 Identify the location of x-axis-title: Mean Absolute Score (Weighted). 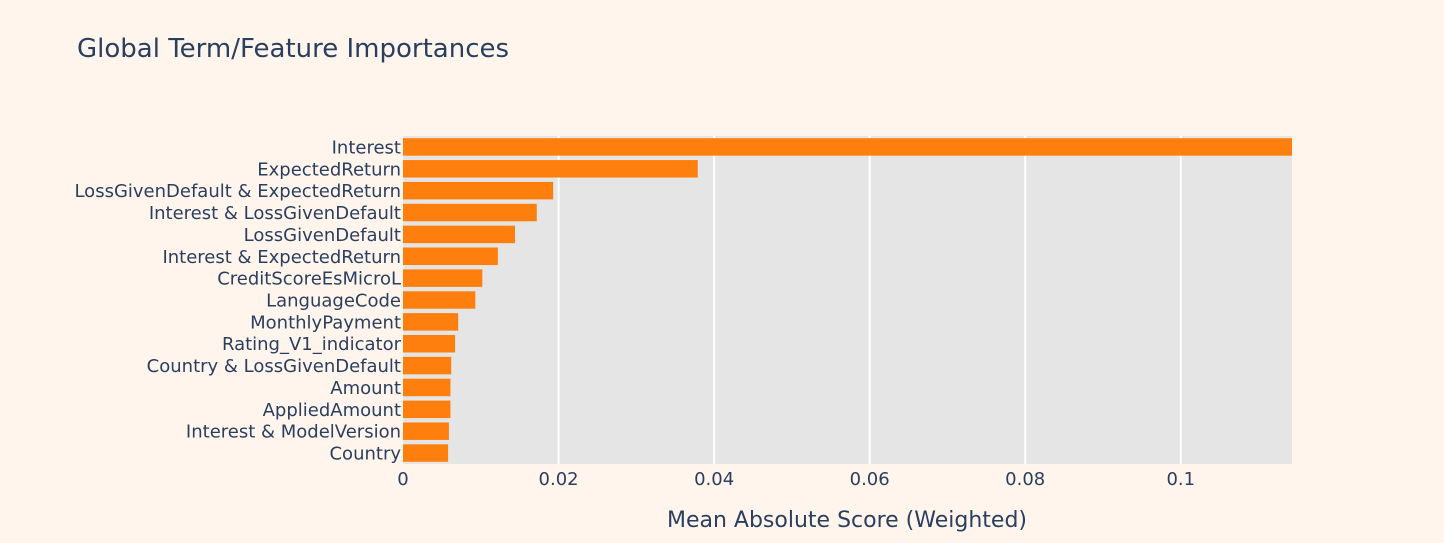
(847, 520).